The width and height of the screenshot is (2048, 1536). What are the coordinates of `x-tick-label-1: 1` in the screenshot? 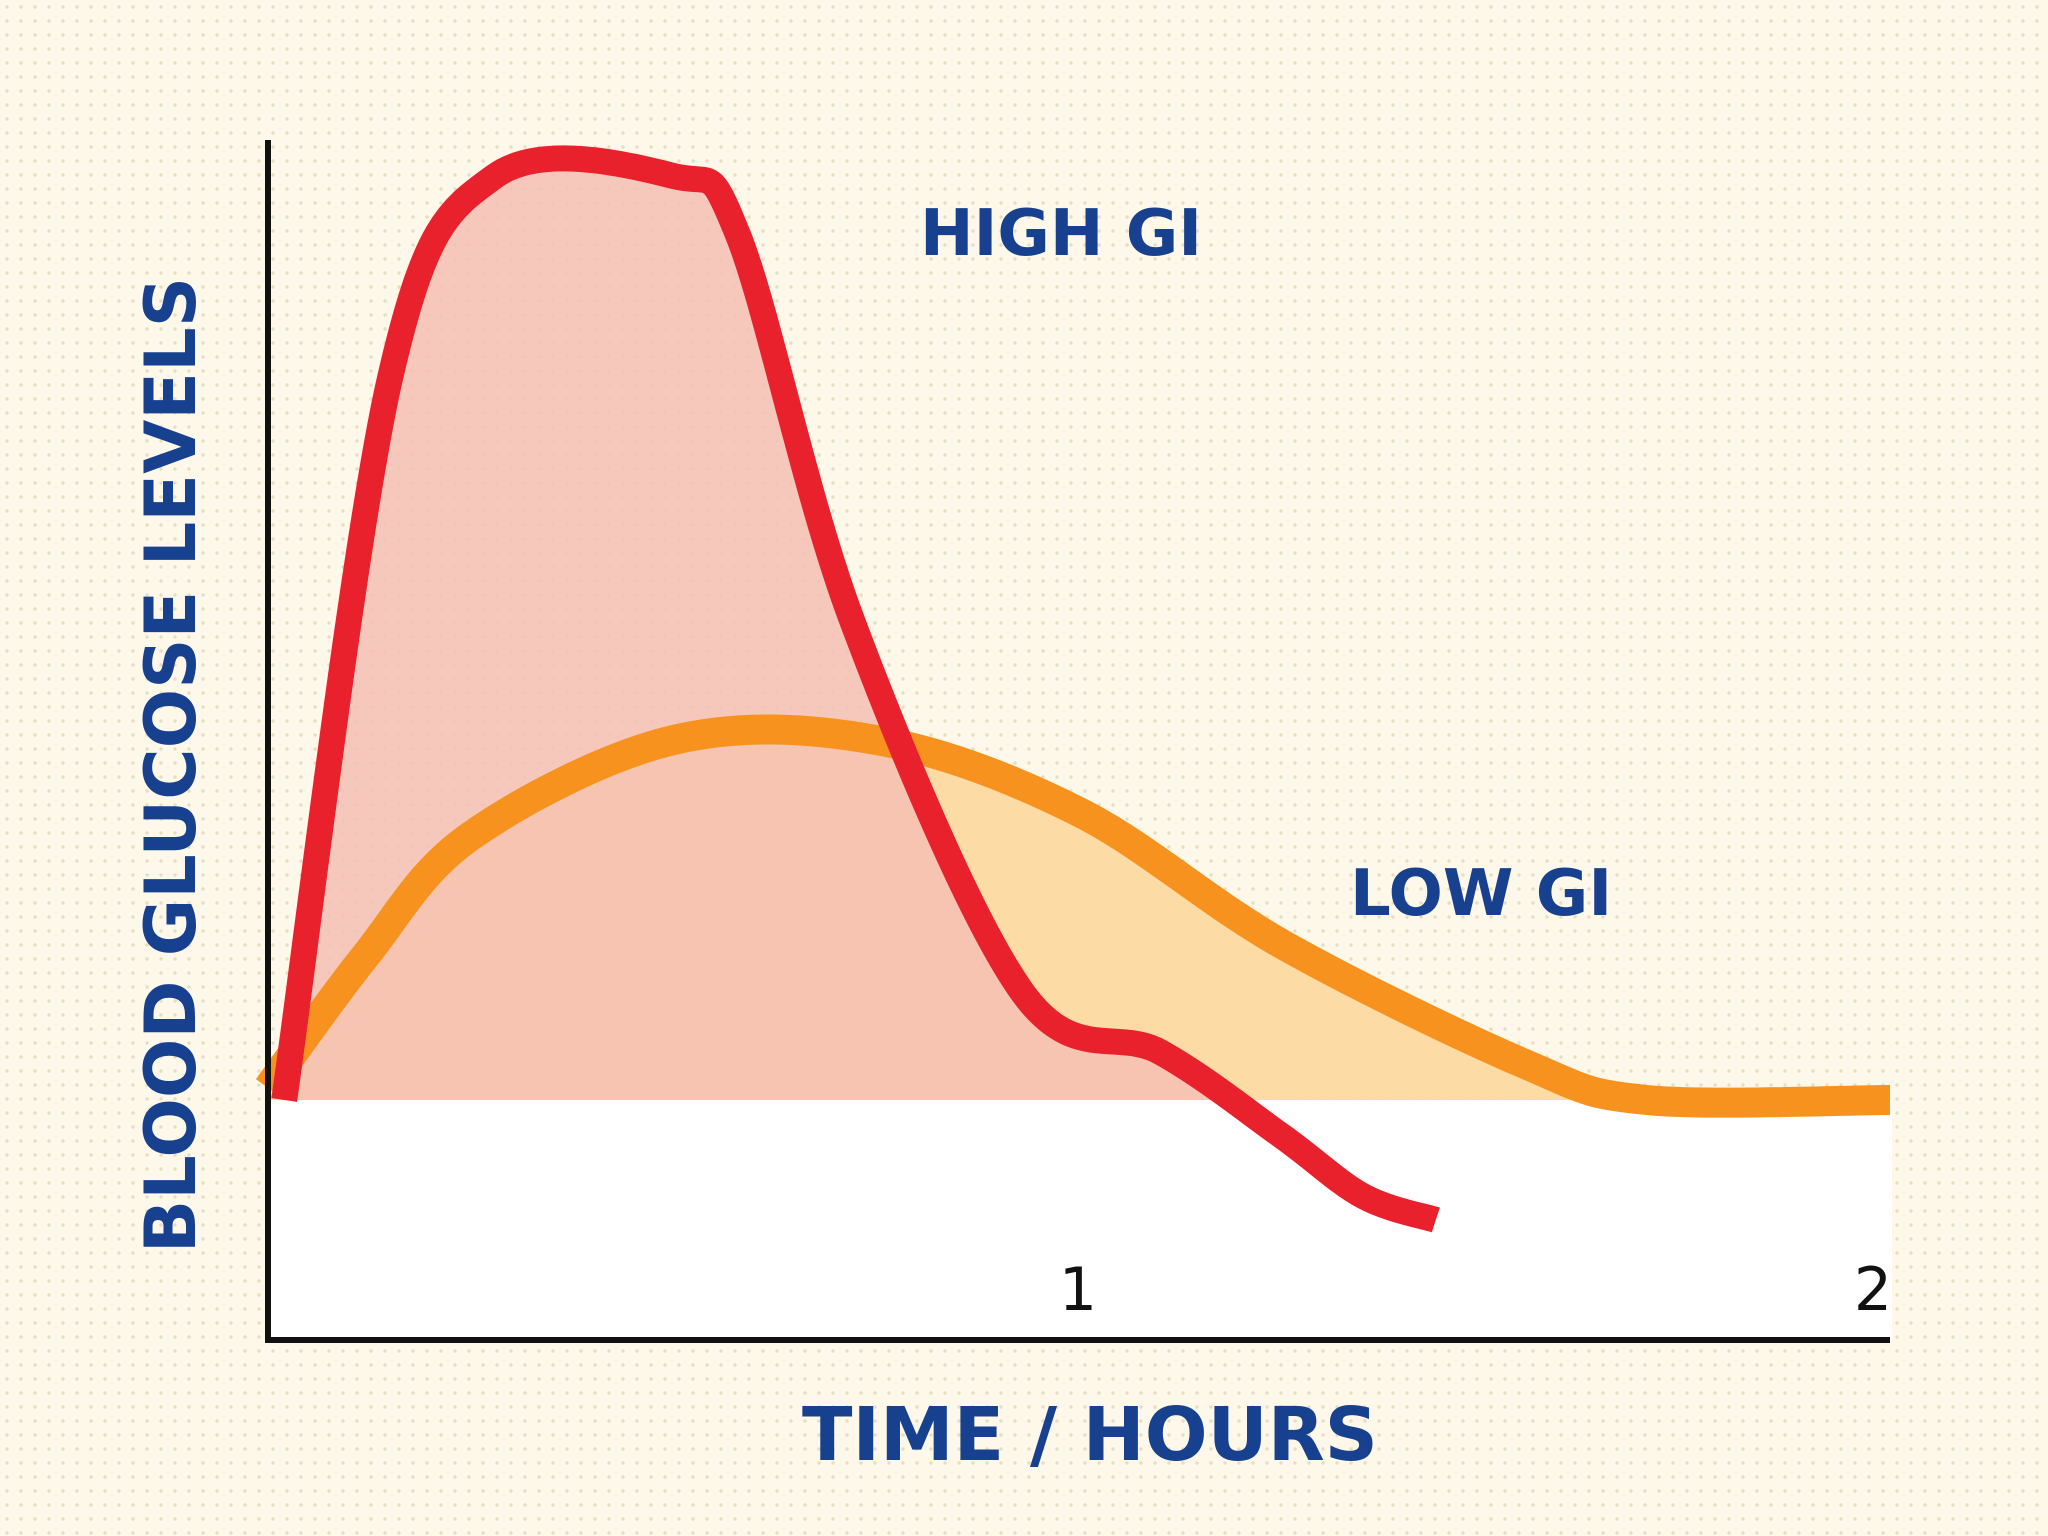 It's located at (1078, 1290).